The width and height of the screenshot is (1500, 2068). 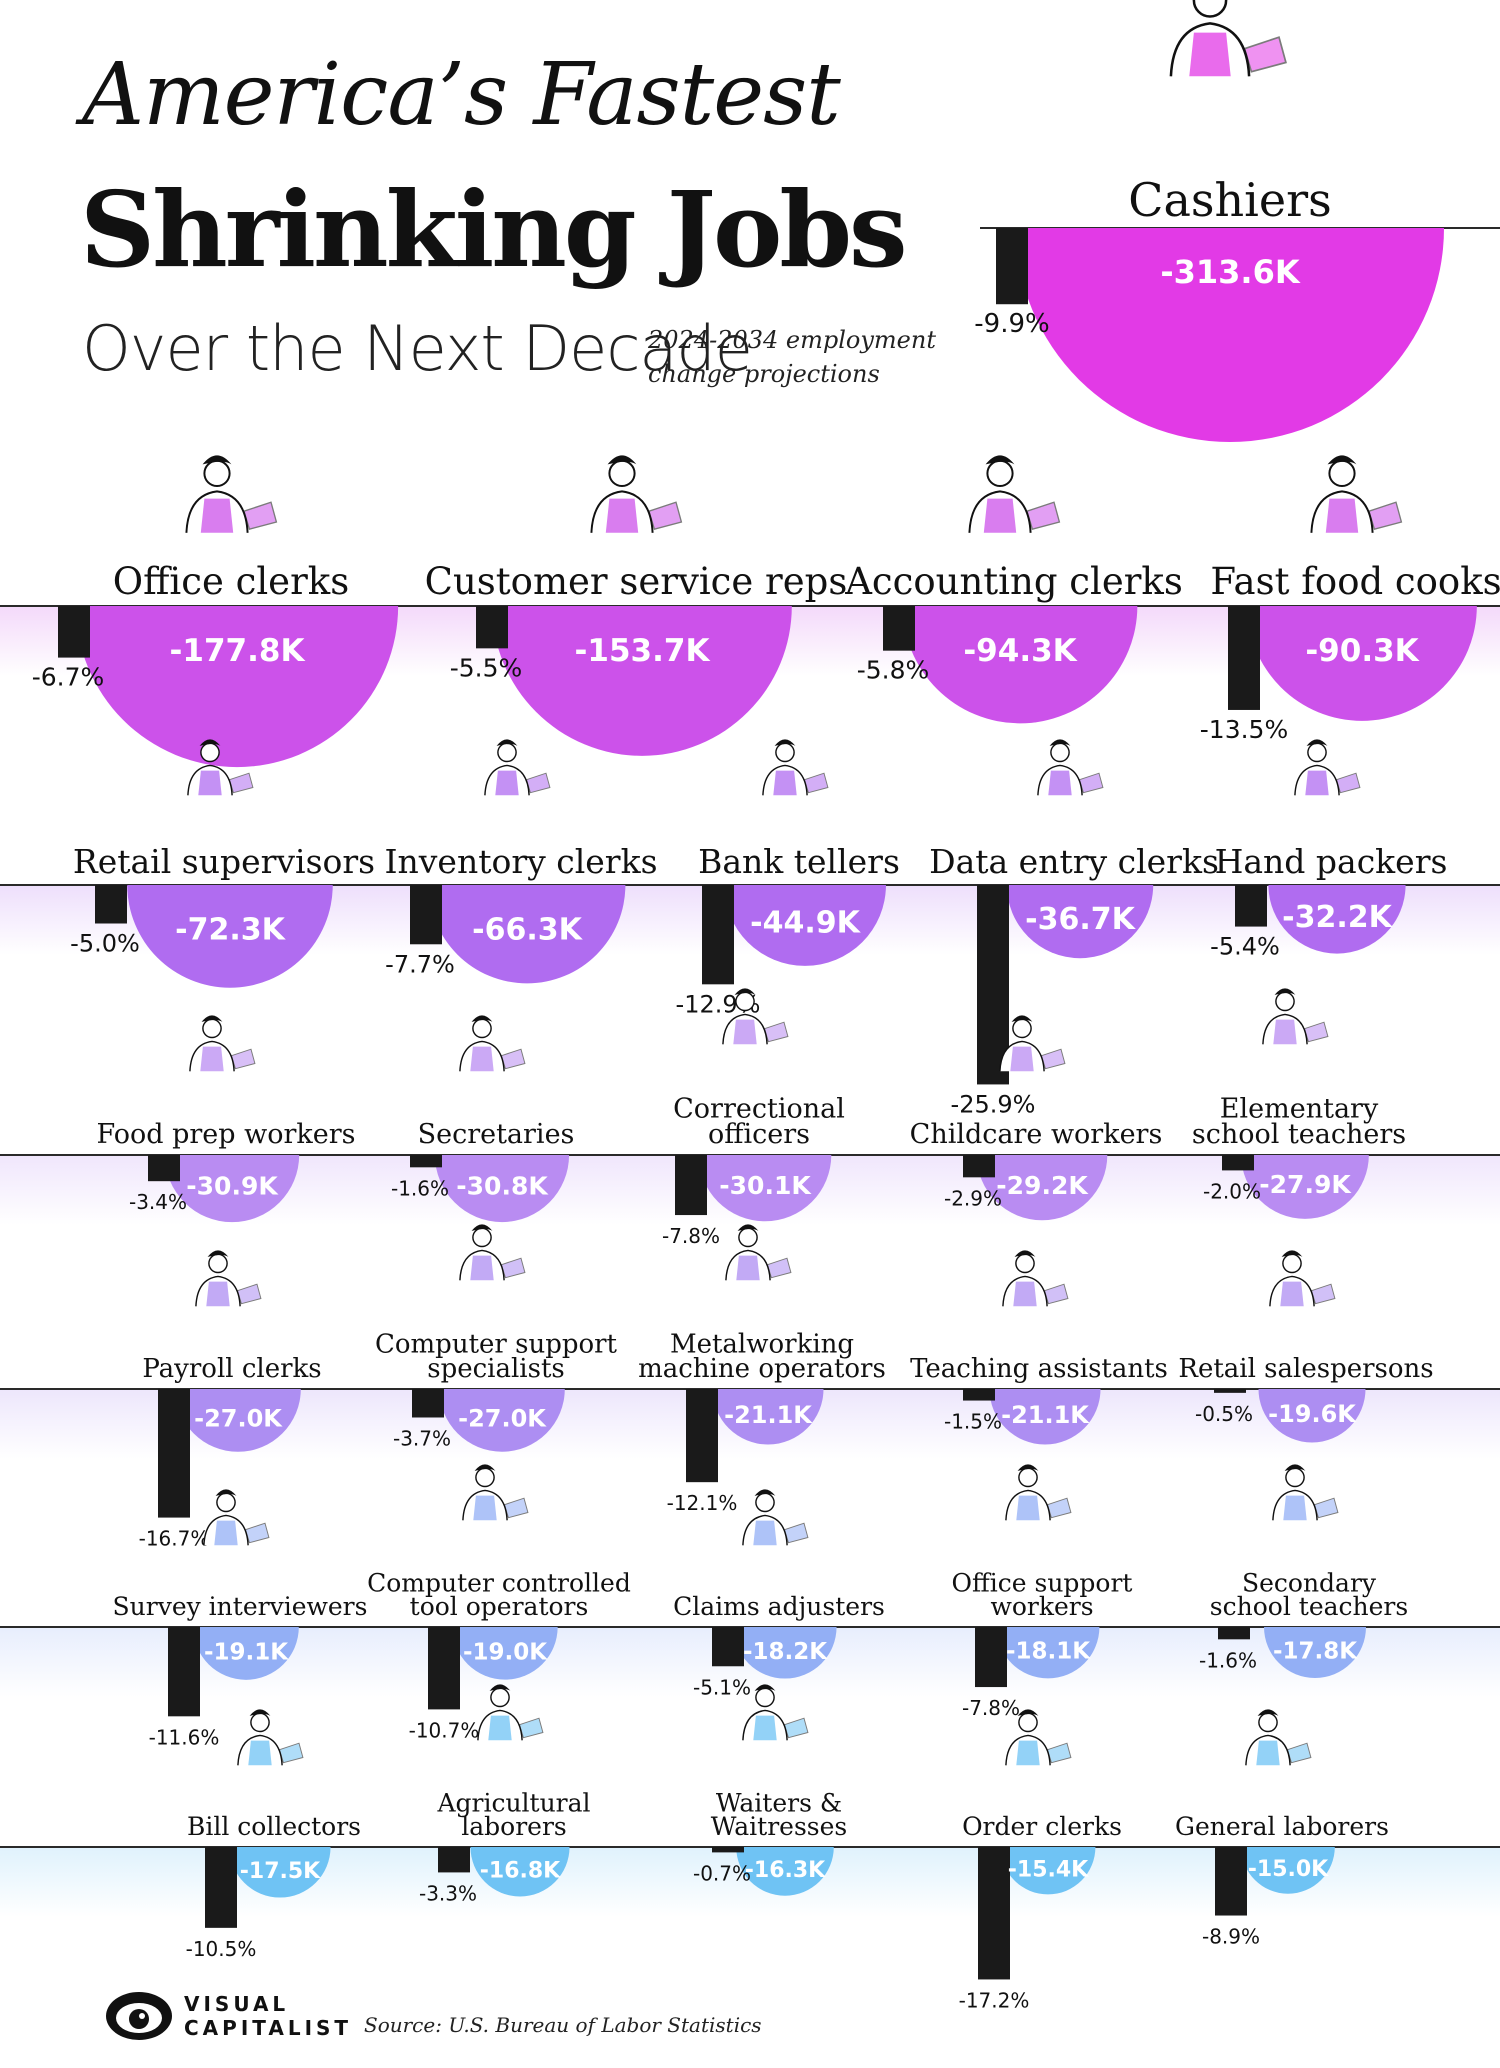 What do you see at coordinates (499, 1582) in the screenshot?
I see `job-name-line: Computer controlled` at bounding box center [499, 1582].